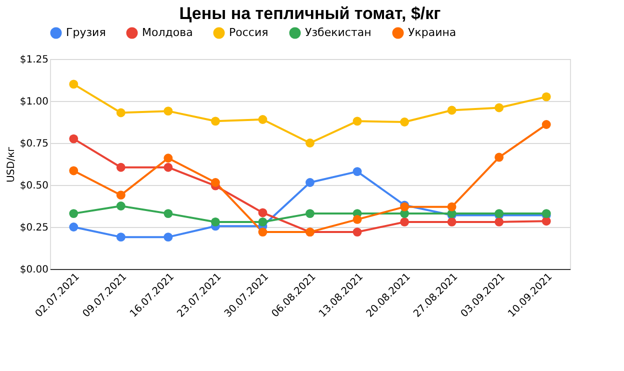 This screenshot has width=624, height=371. Describe the element at coordinates (86, 32) in the screenshot. I see `legend-label: Грузия` at that location.